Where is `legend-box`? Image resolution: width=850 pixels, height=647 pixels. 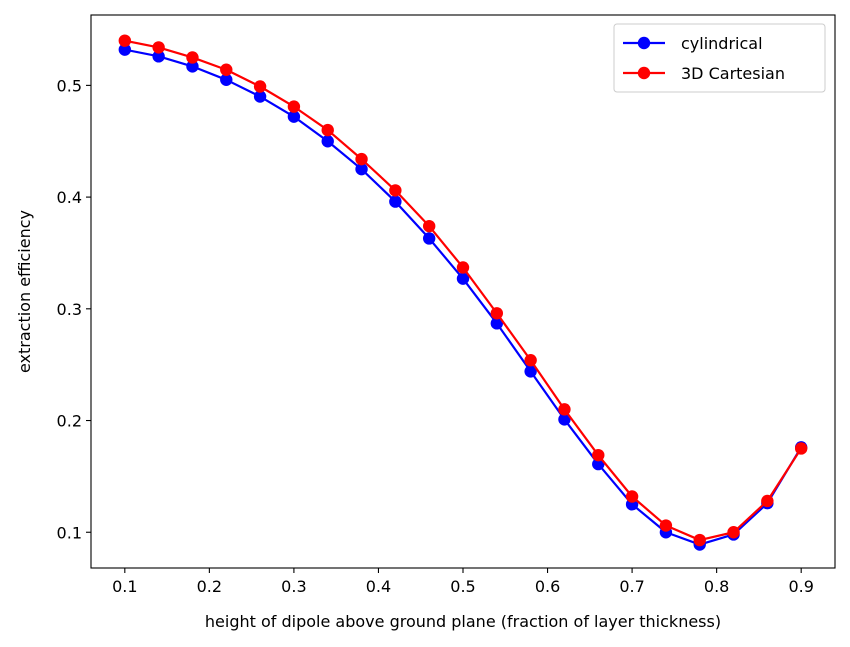
legend-box is located at coordinates (719, 58).